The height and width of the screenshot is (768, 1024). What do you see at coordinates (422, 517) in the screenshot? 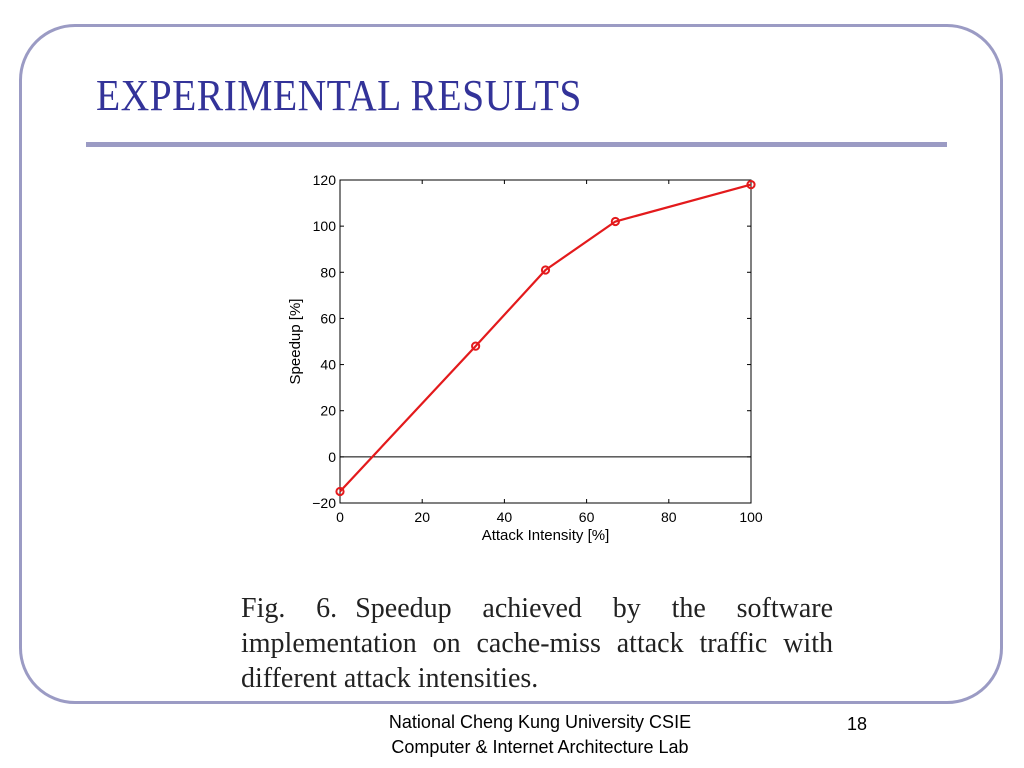
I see `x-tick-label: 20` at bounding box center [422, 517].